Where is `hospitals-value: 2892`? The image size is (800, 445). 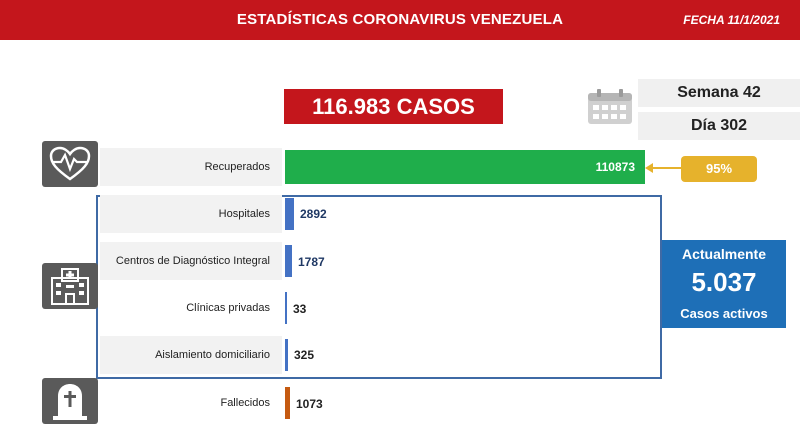
hospitals-value: 2892 is located at coordinates (313, 214).